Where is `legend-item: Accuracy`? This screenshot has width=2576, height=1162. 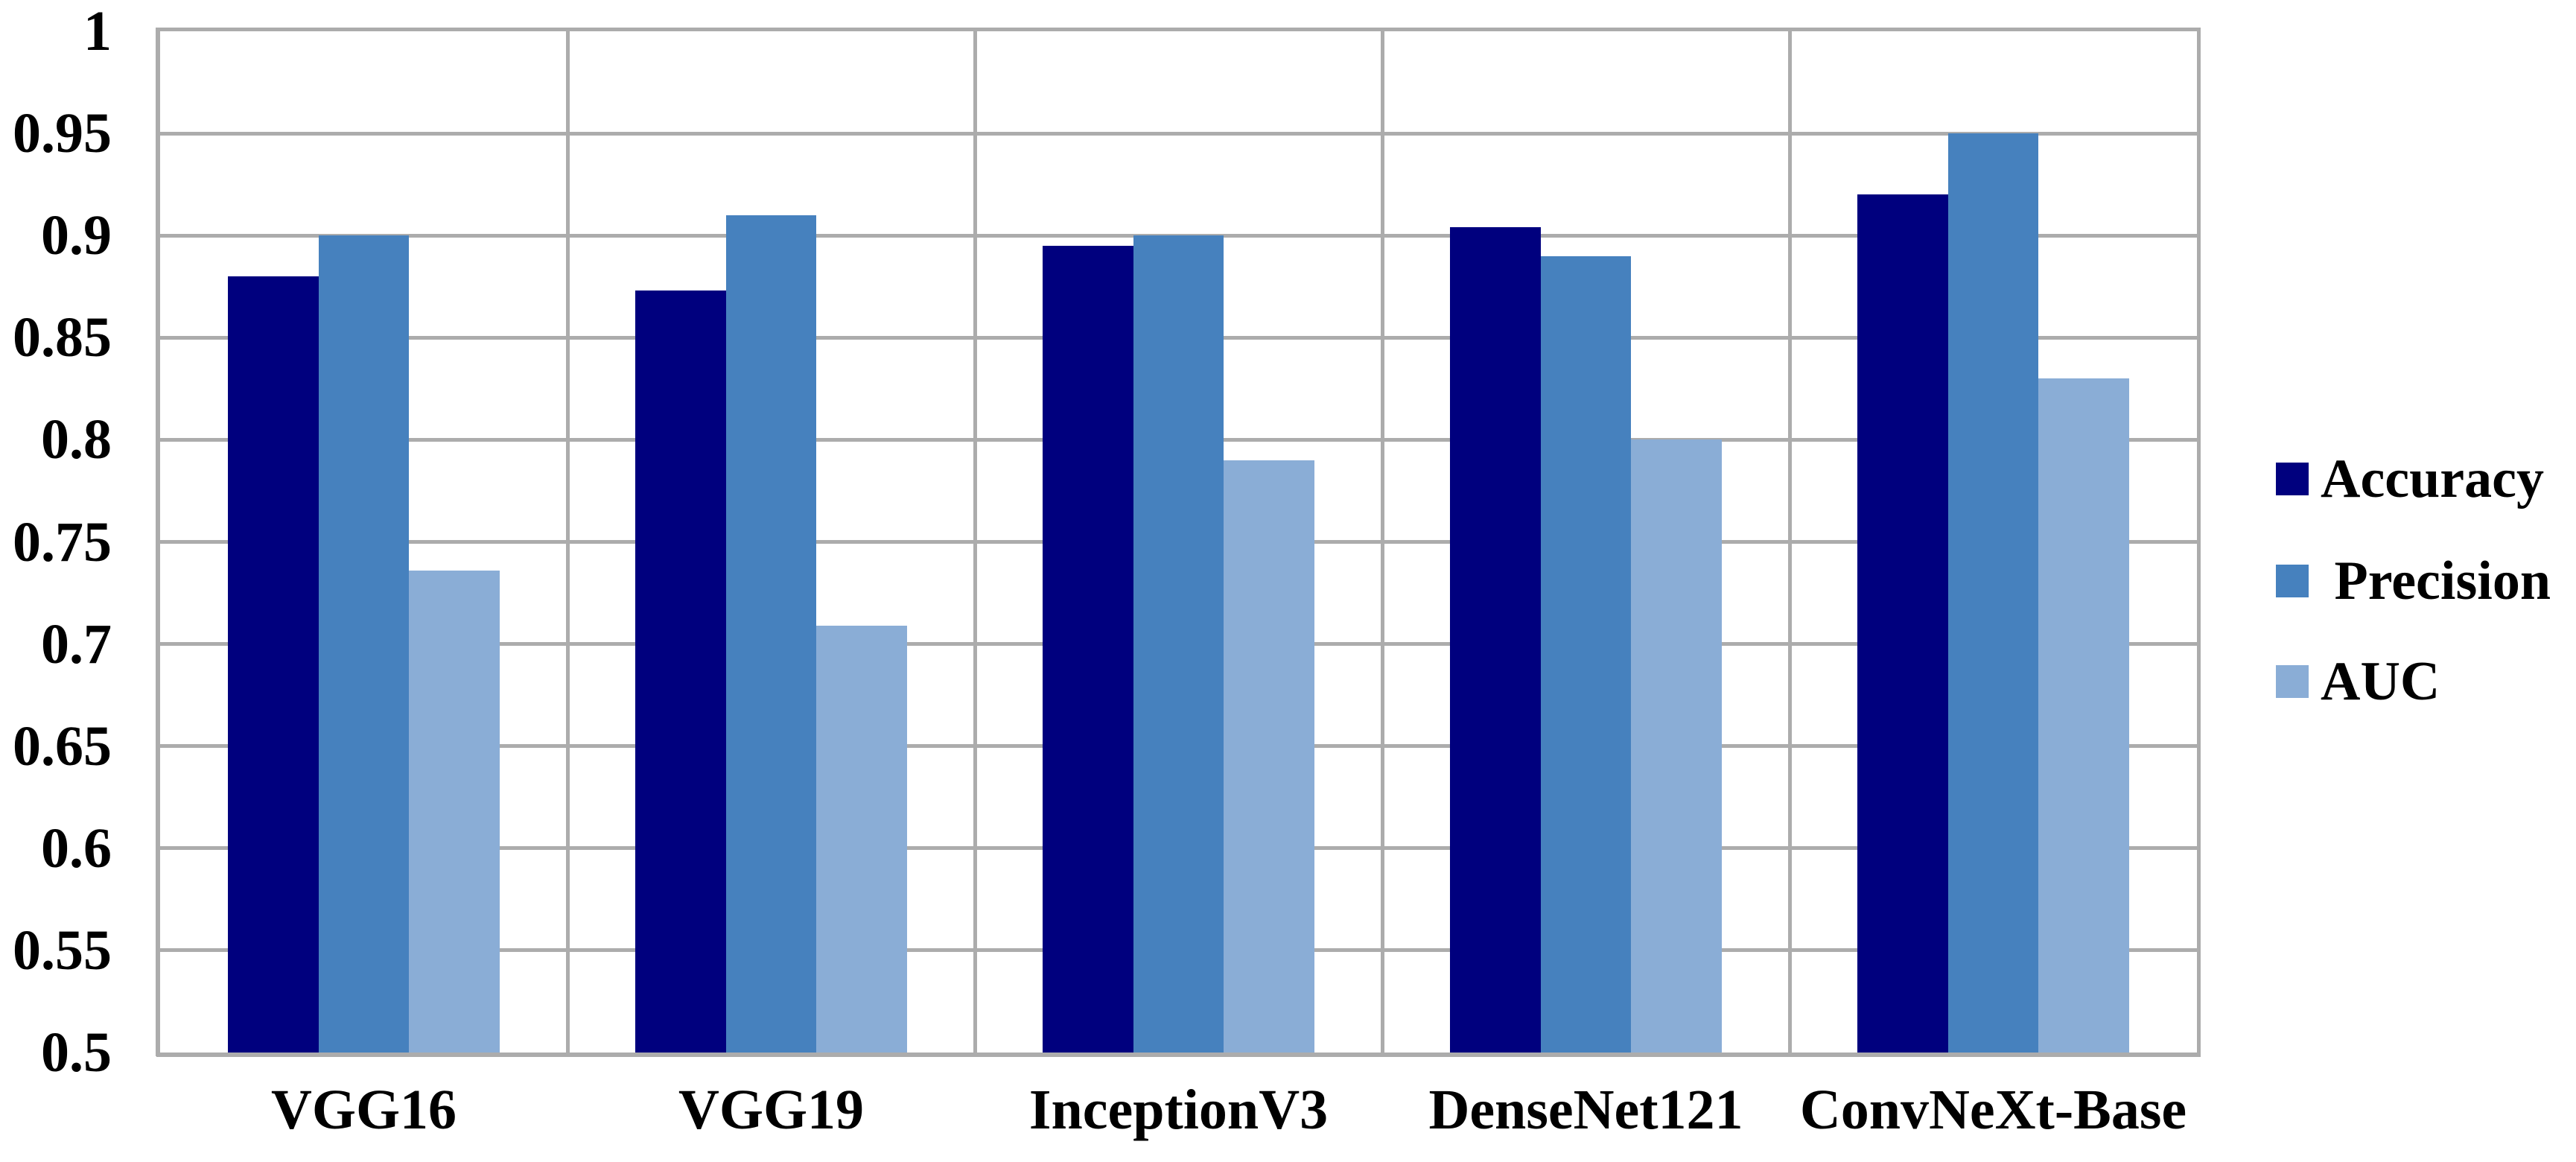 legend-item: Accuracy is located at coordinates (2410, 479).